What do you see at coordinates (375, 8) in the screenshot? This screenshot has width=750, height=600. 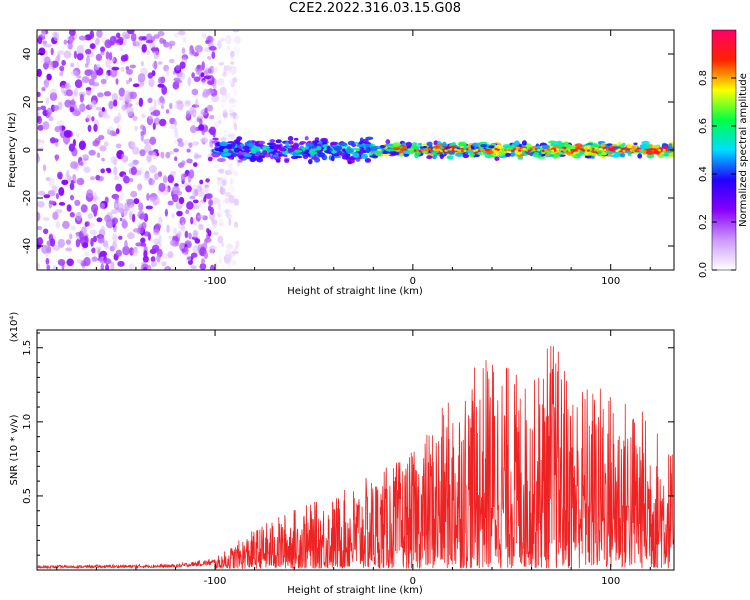 I see `figure-title: C2E2.2022.316.03.15.G08` at bounding box center [375, 8].